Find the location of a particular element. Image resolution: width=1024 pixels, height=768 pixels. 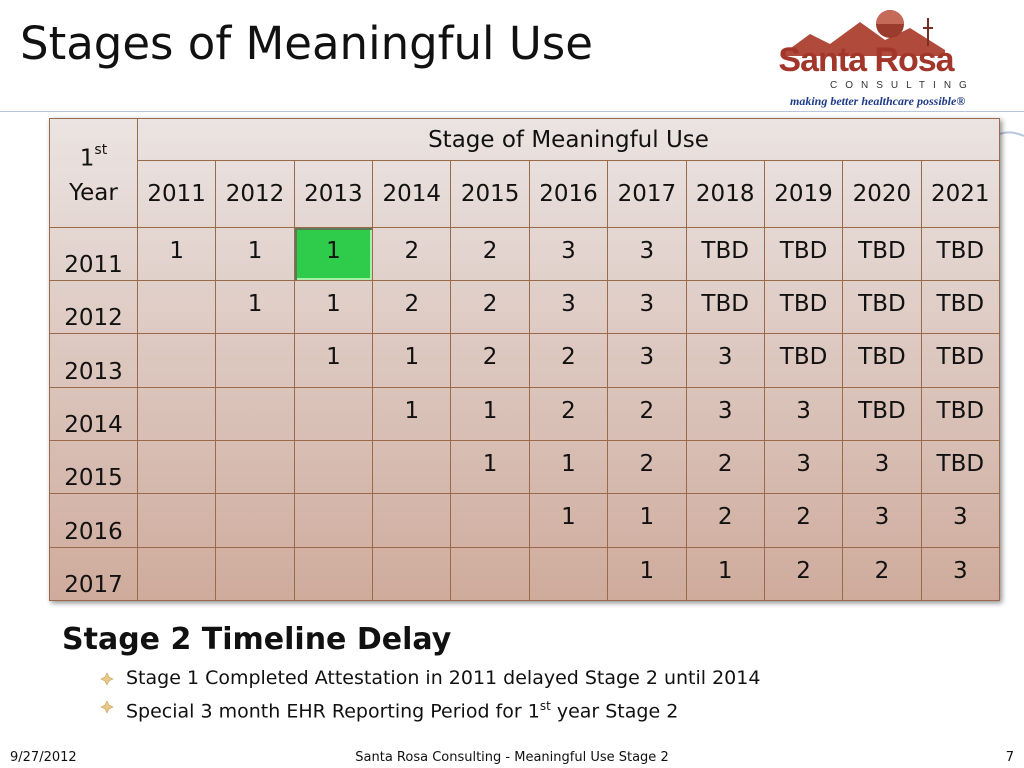

year-header-2015: 2015 is located at coordinates (490, 194).